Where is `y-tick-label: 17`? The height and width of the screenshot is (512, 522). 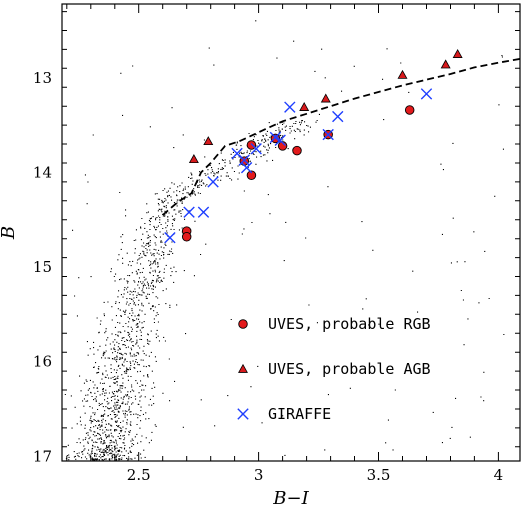 y-tick-label: 17 is located at coordinates (42, 456).